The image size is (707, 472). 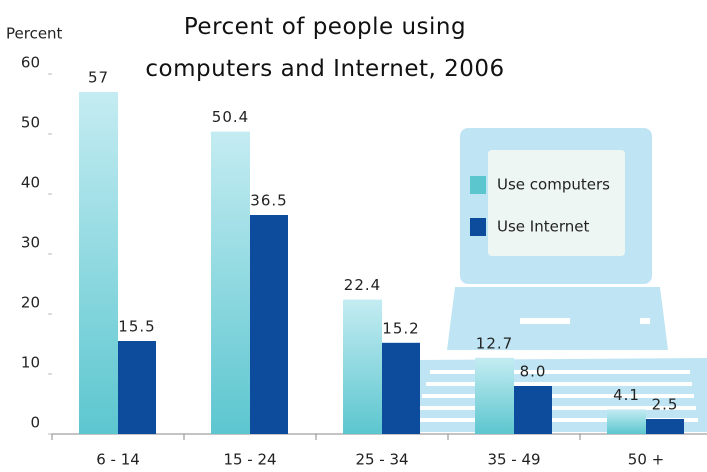 What do you see at coordinates (626, 395) in the screenshot?
I see `value-label: 4.1` at bounding box center [626, 395].